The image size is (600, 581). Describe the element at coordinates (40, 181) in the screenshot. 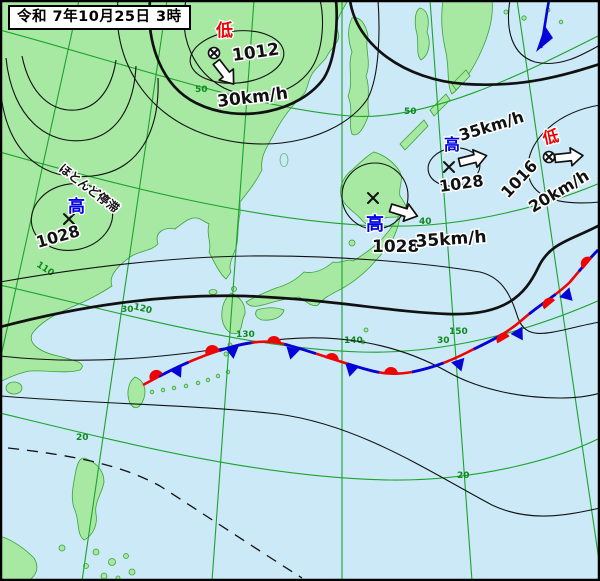

I see `meridian-110e` at that location.